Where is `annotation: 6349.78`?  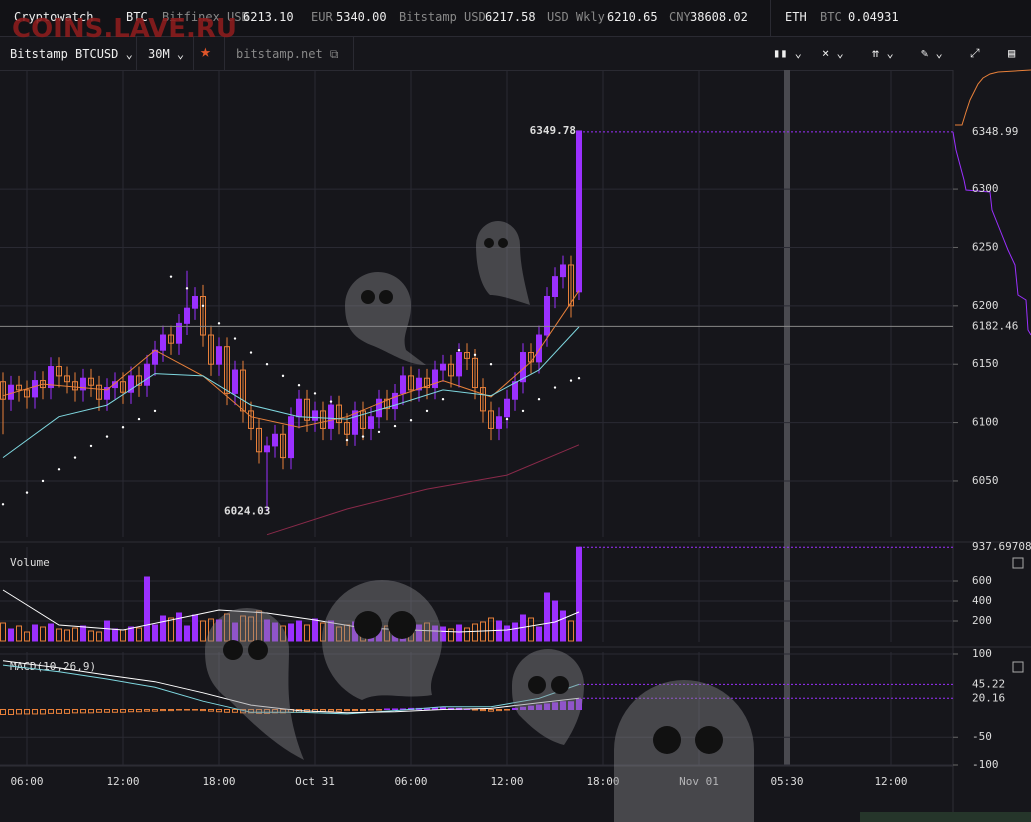
annotation: 6349.78 is located at coordinates (553, 130).